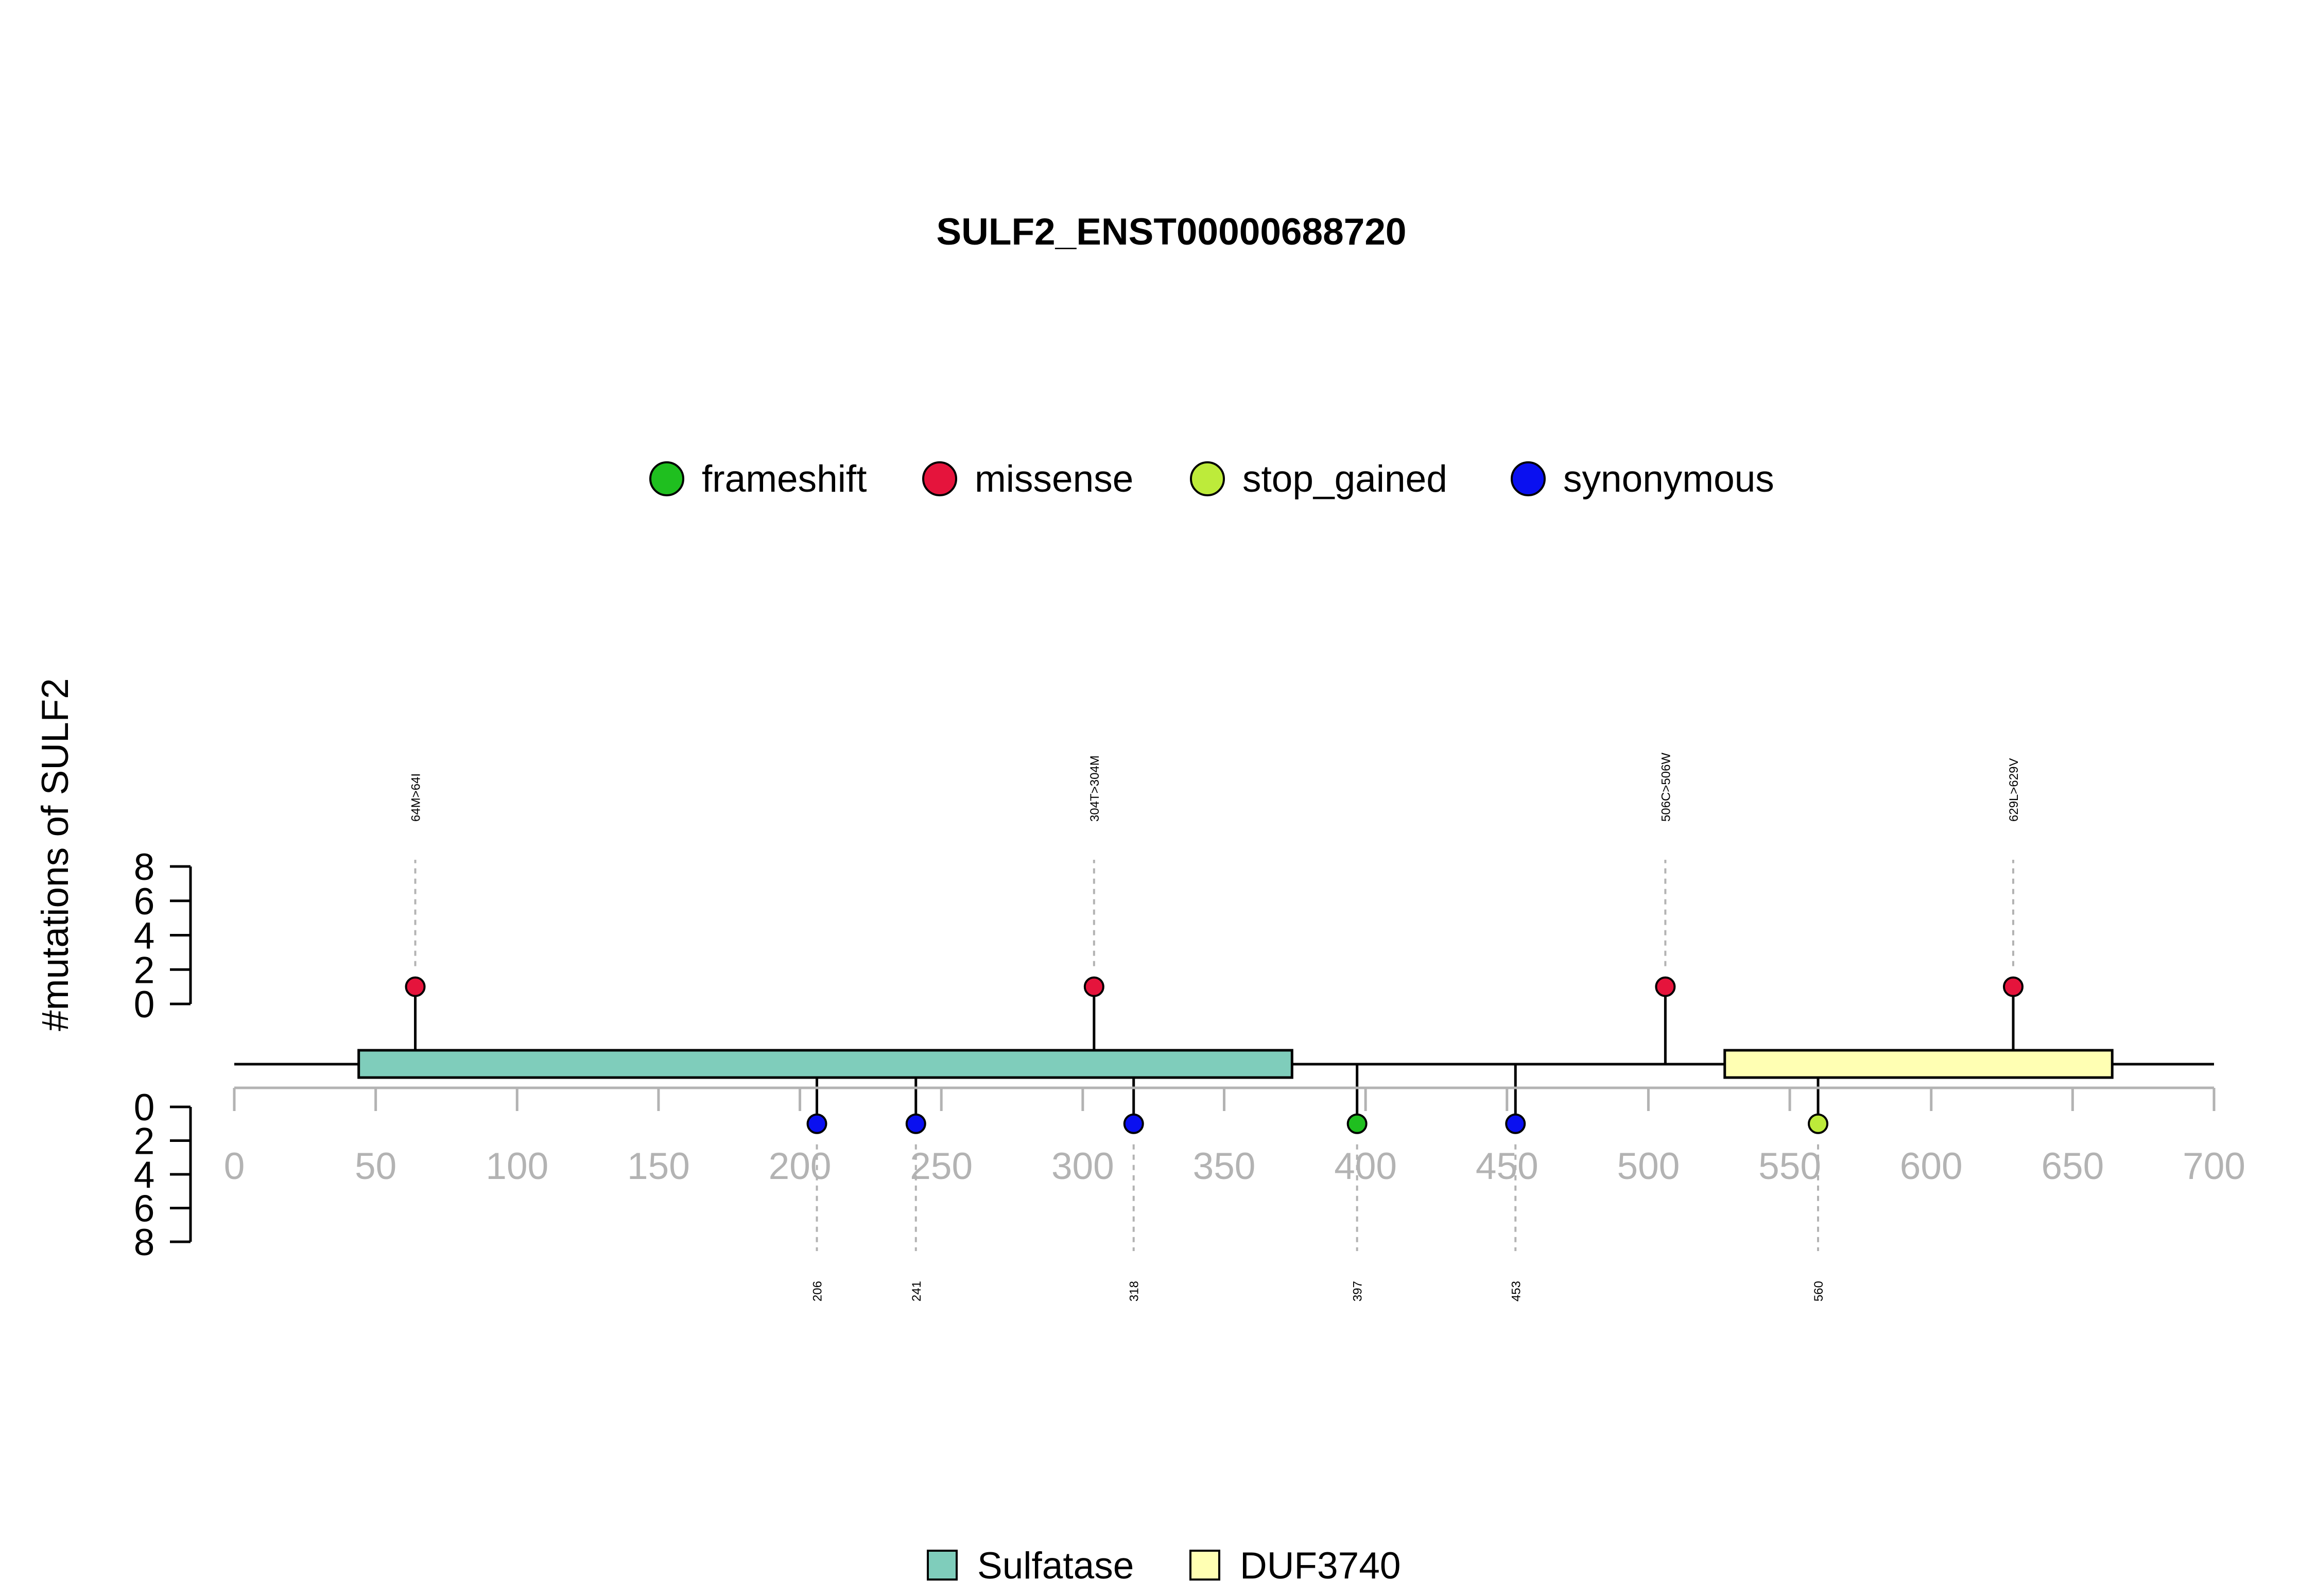  What do you see at coordinates (1214, 875) in the screenshot?
I see `mutations-top: 64M>64I 304T>304M 506C>506W 629L>629V` at bounding box center [1214, 875].